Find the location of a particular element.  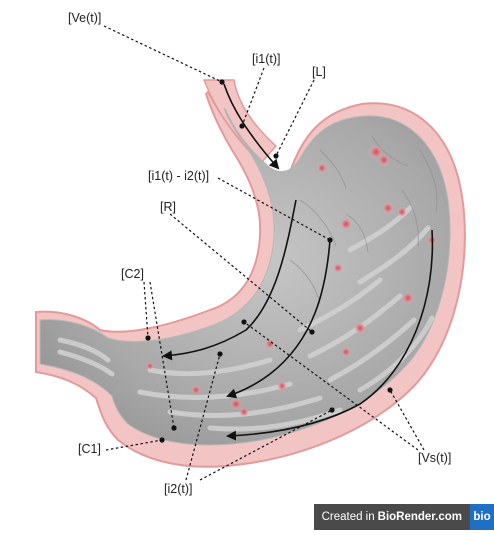

label-L: [L] is located at coordinates (319, 72).